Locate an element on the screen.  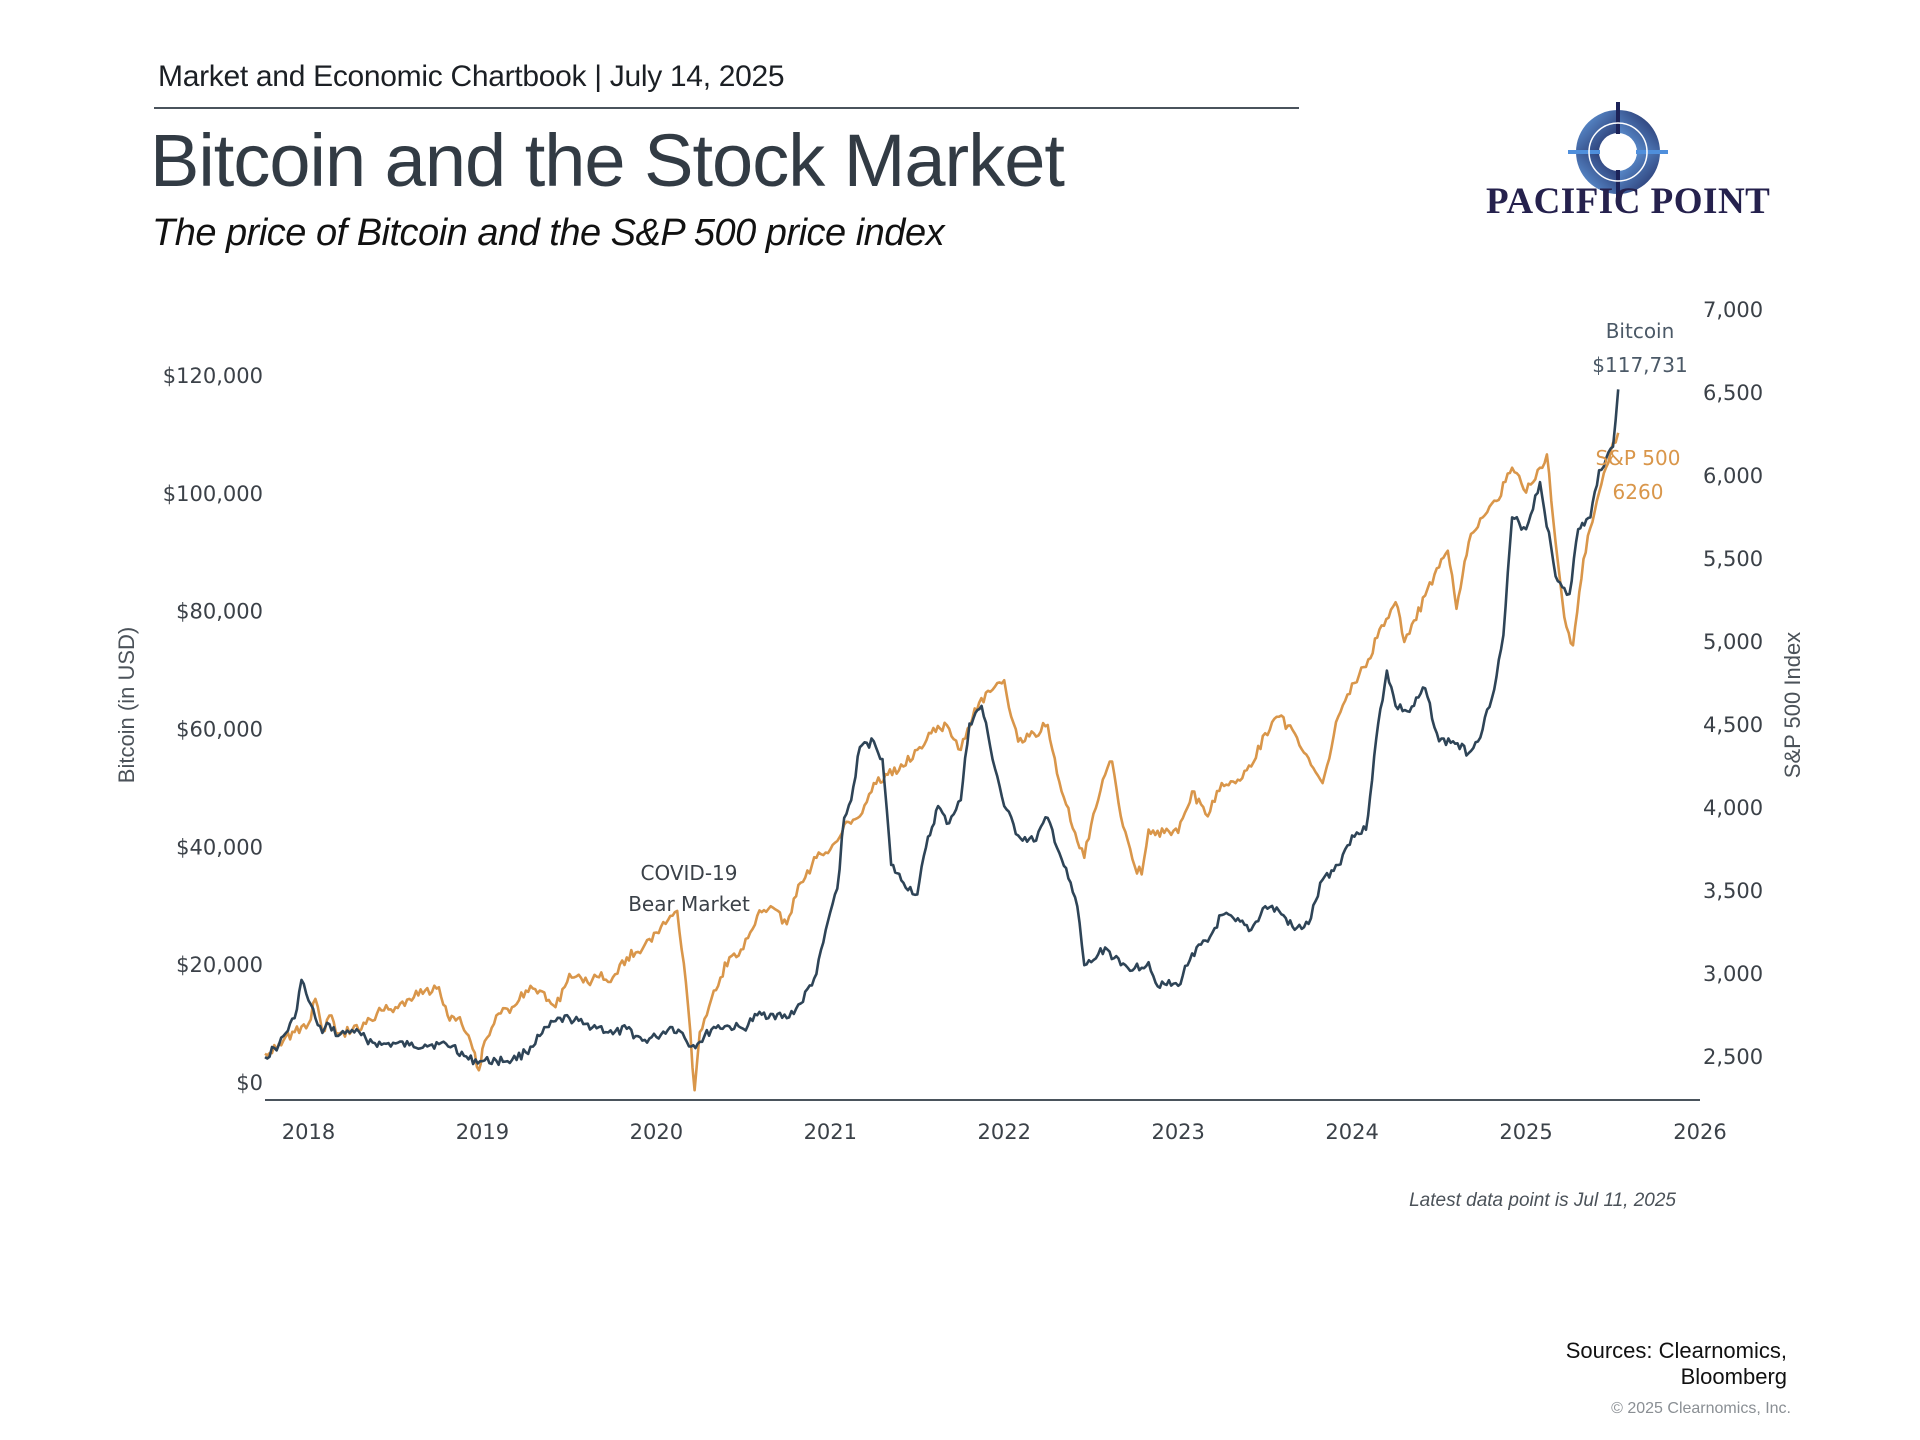
x-tick-label: 2018 is located at coordinates (308, 1132).